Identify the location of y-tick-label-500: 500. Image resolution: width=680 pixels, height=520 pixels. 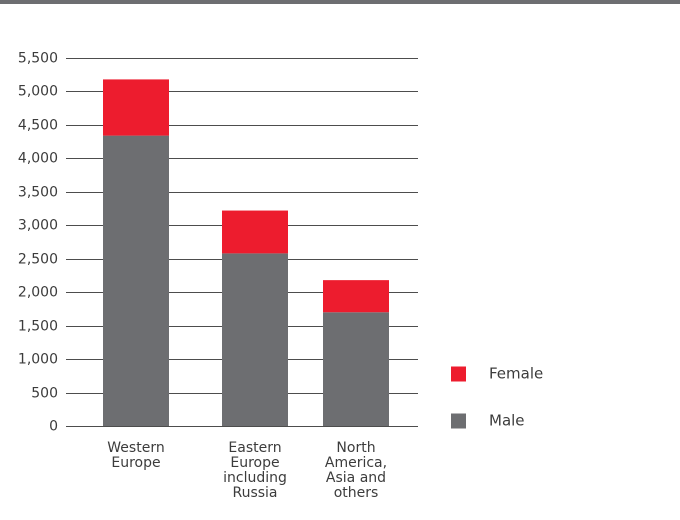
(44, 394).